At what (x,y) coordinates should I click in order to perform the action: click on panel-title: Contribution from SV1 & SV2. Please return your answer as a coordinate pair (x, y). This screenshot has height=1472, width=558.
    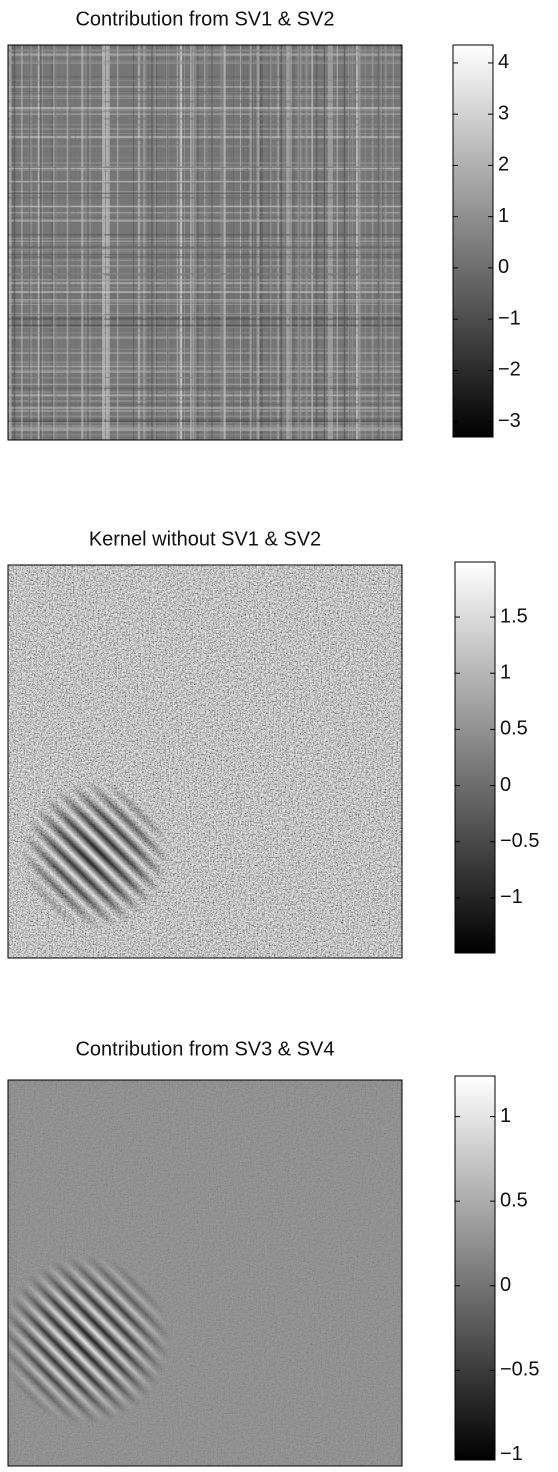
    Looking at the image, I should click on (204, 19).